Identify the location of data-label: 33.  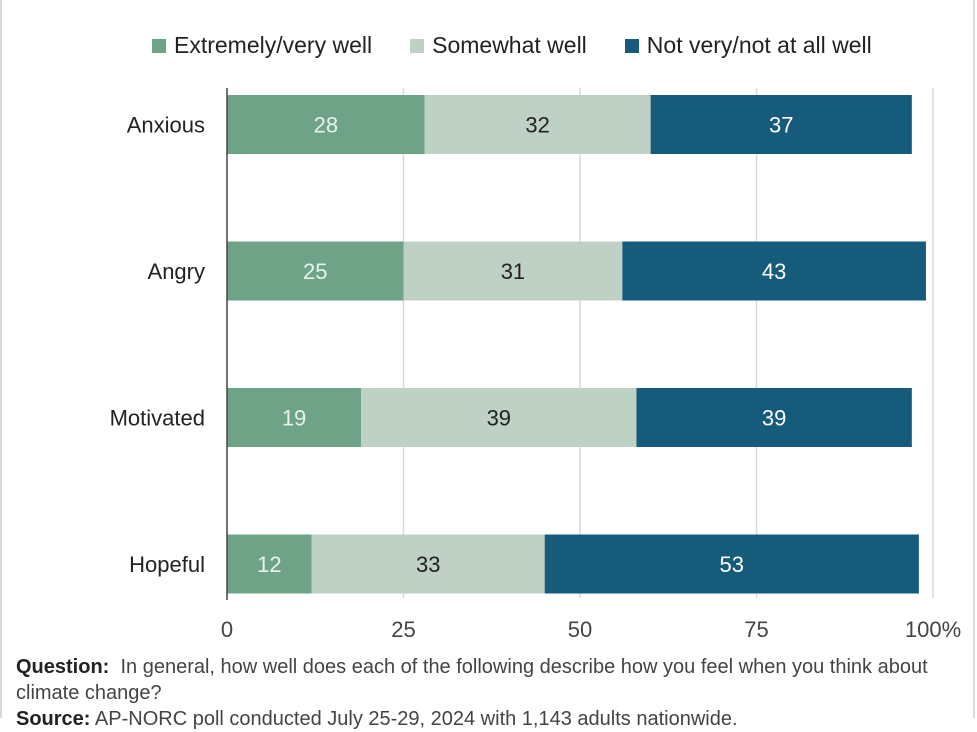
(428, 564).